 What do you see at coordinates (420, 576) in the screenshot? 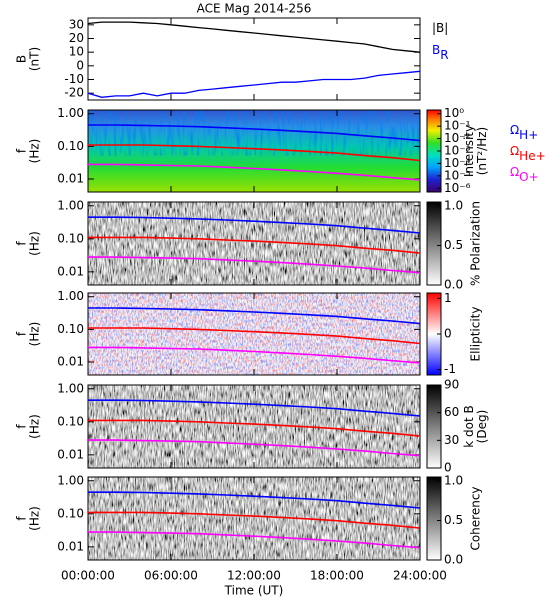
I see `x-tick-label: 24:00:00` at bounding box center [420, 576].